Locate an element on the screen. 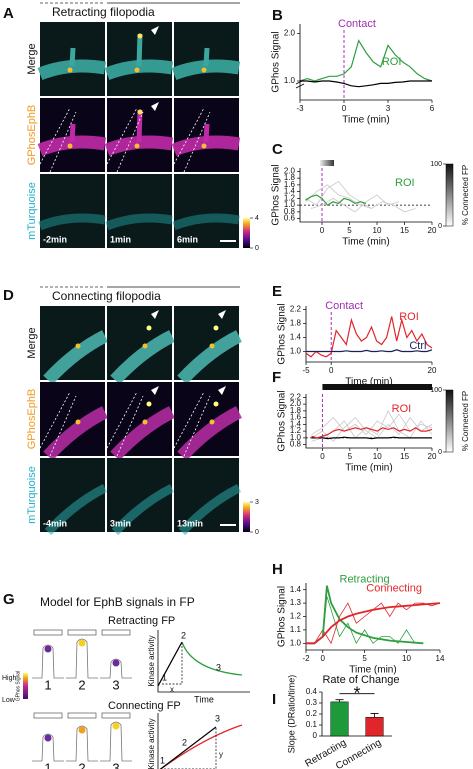  guide-label: y is located at coordinates (221, 754).